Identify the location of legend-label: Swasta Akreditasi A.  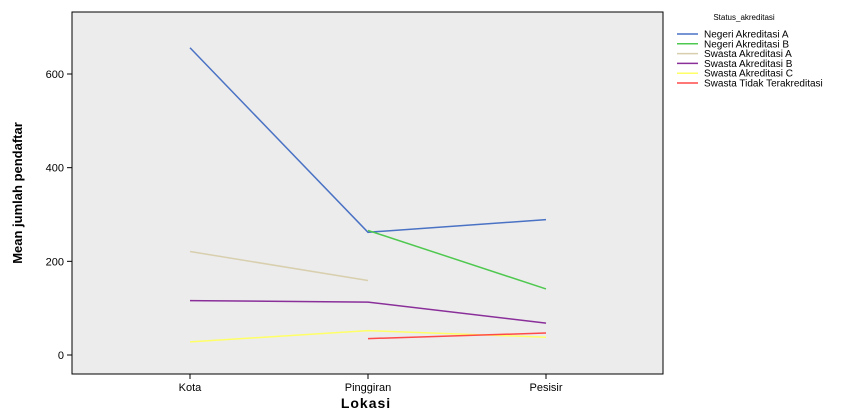
(748, 54).